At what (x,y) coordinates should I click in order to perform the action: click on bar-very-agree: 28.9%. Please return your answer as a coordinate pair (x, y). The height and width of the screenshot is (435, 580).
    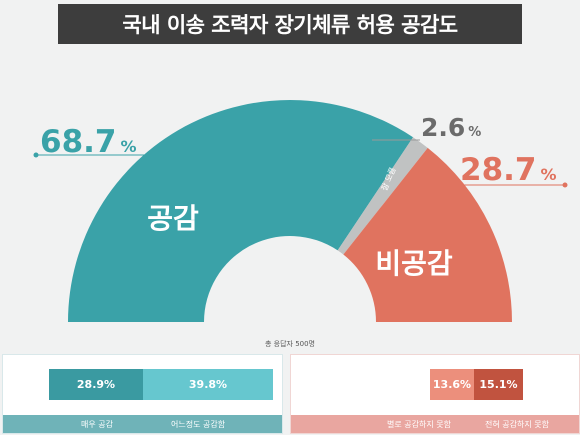
    Looking at the image, I should click on (96, 384).